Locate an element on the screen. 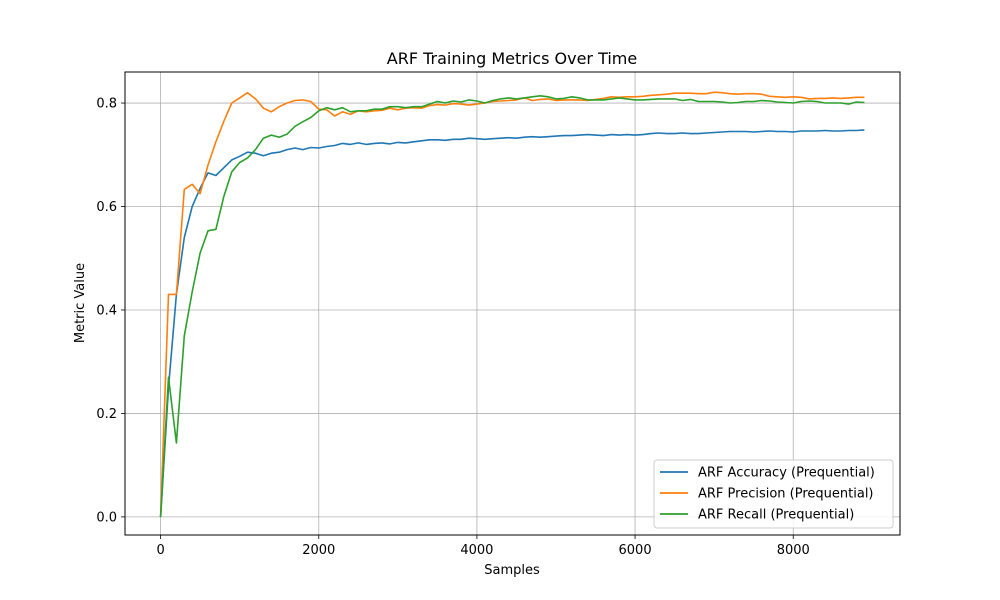 The width and height of the screenshot is (1000, 600). legend-entry-label: ARF Accuracy (Prequential) is located at coordinates (786, 473).